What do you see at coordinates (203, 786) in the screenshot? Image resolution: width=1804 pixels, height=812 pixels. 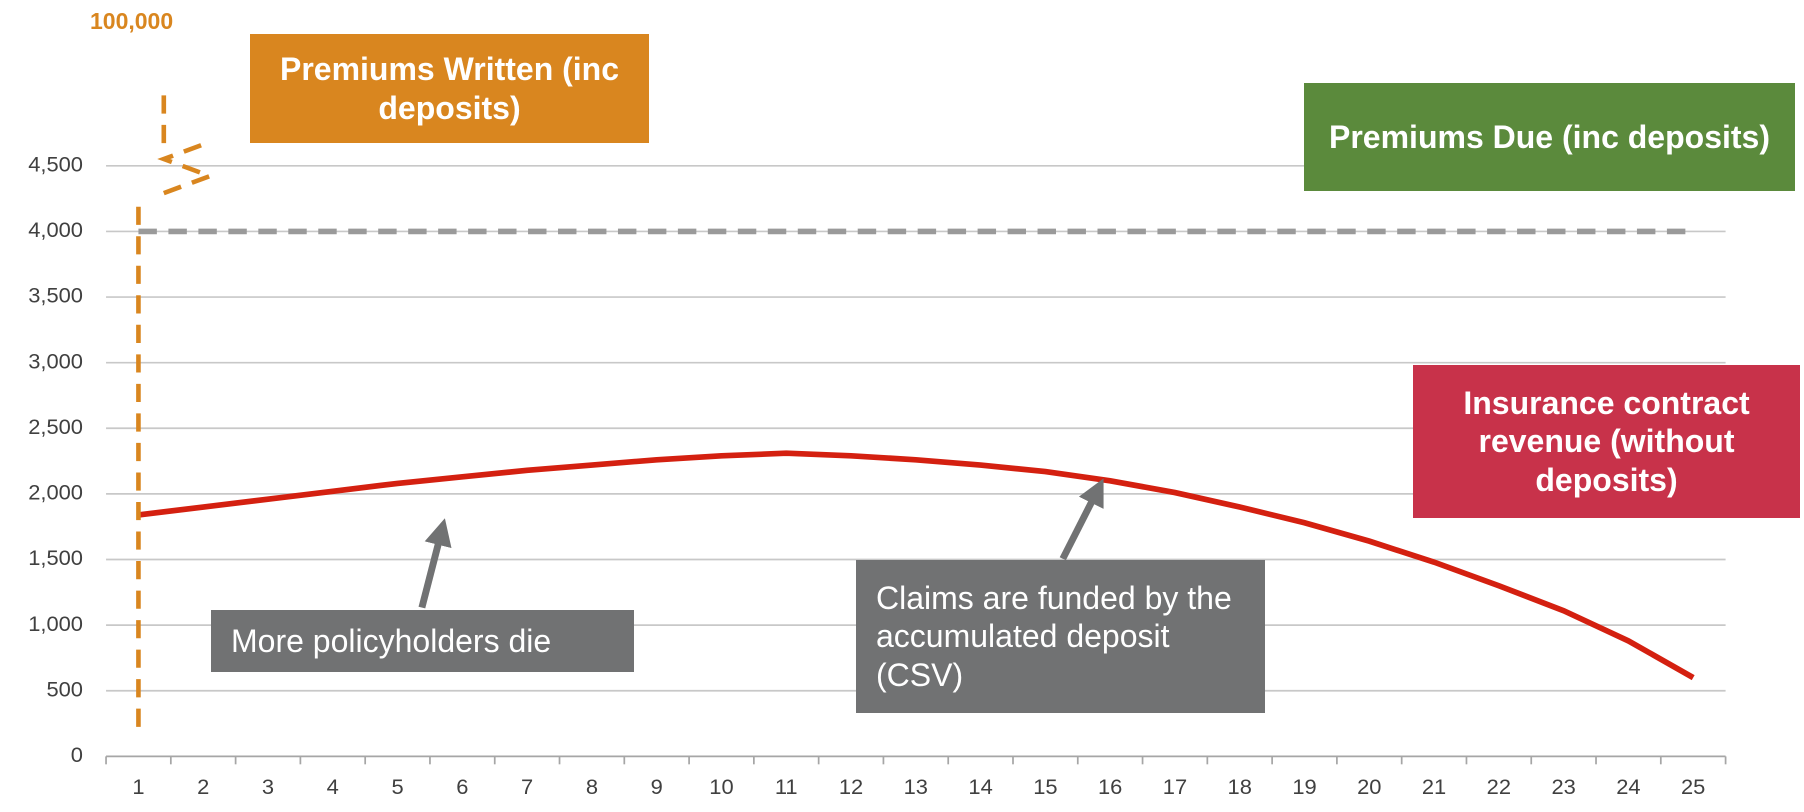 I see `x-tick-label: 2` at bounding box center [203, 786].